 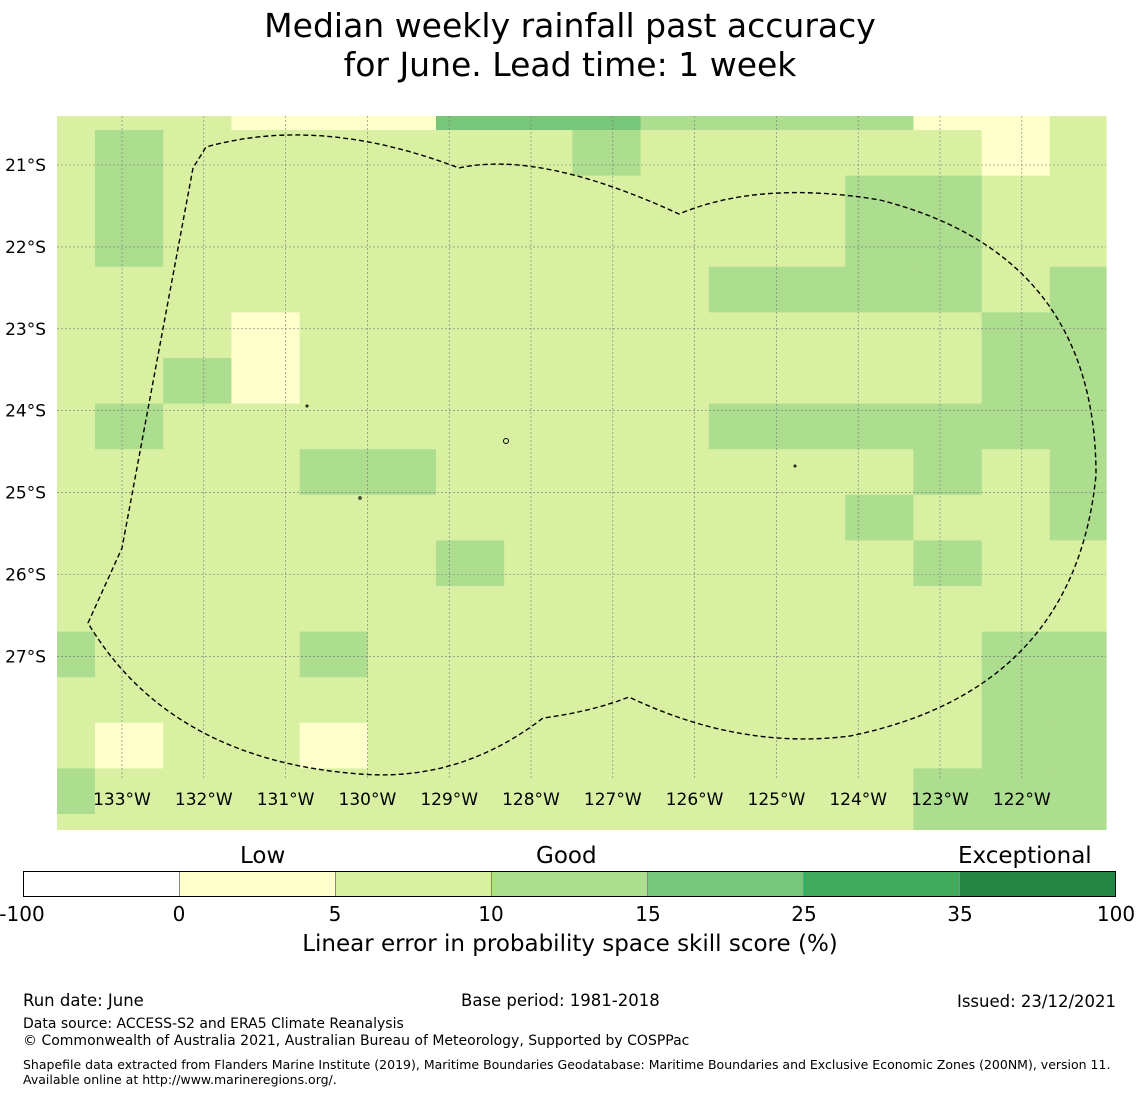 I want to click on issued-date: Issued: 23/12/2021, so click(x=1036, y=1001).